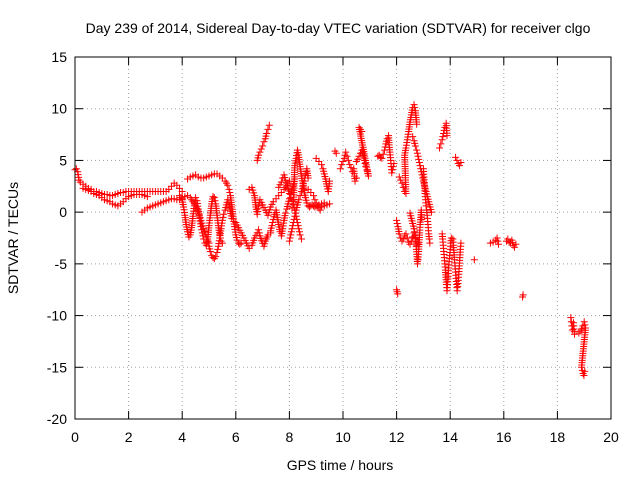 Image resolution: width=640 pixels, height=480 pixels. I want to click on y-tick-label: 5, so click(63, 160).